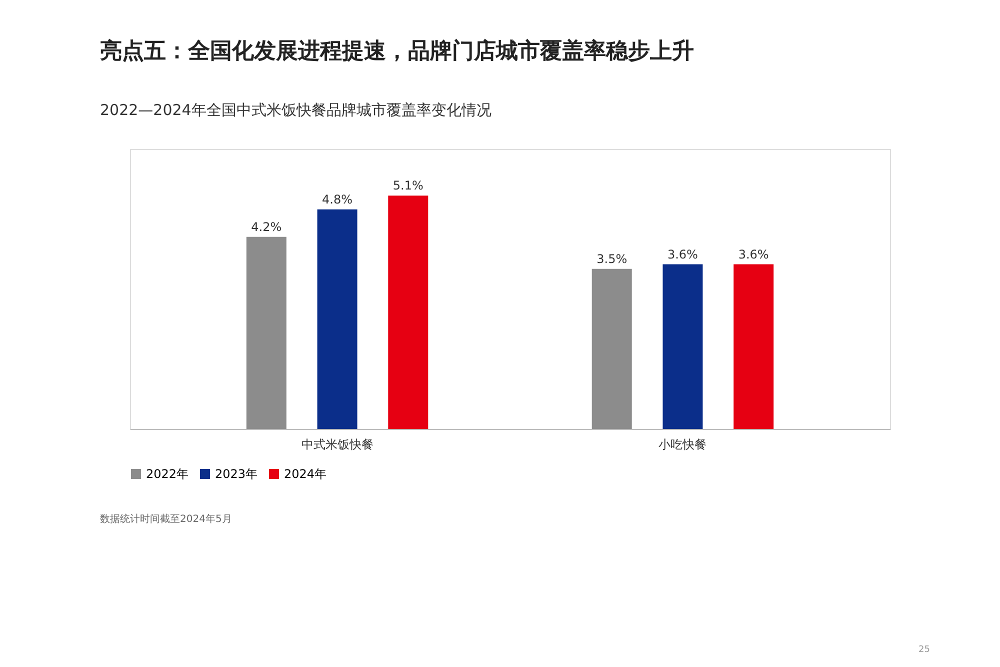  What do you see at coordinates (924, 650) in the screenshot?
I see `text: 25` at bounding box center [924, 650].